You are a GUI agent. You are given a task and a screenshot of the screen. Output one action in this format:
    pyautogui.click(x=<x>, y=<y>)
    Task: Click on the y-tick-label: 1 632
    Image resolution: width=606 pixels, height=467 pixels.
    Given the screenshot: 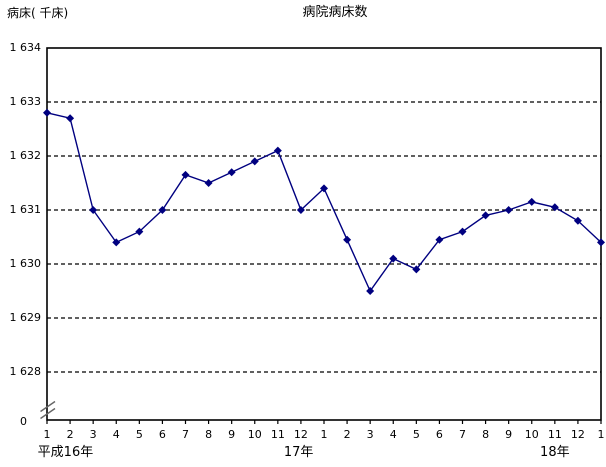 What is the action you would take?
    pyautogui.click(x=25, y=155)
    